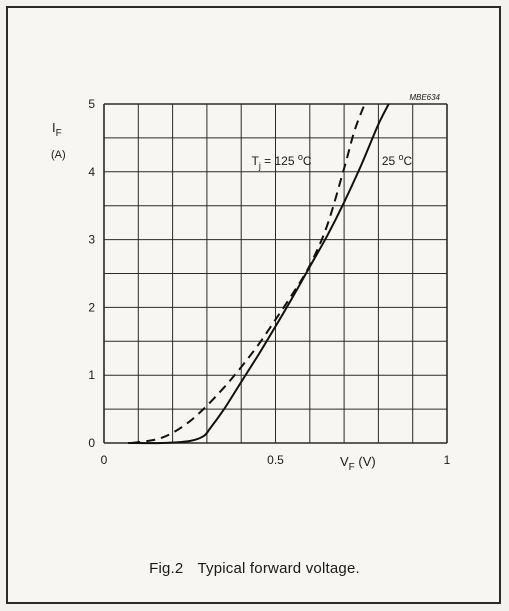 The height and width of the screenshot is (611, 509). Describe the element at coordinates (275, 460) in the screenshot. I see `x-tick-label: 0.5` at that location.